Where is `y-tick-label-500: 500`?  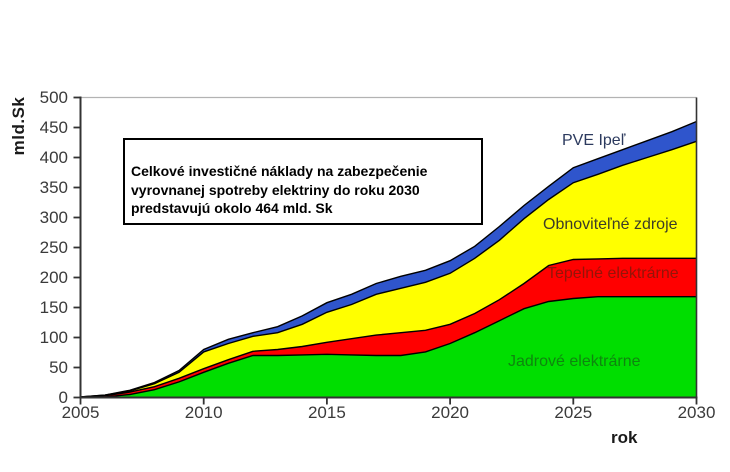
y-tick-label-500: 500 is located at coordinates (53, 97).